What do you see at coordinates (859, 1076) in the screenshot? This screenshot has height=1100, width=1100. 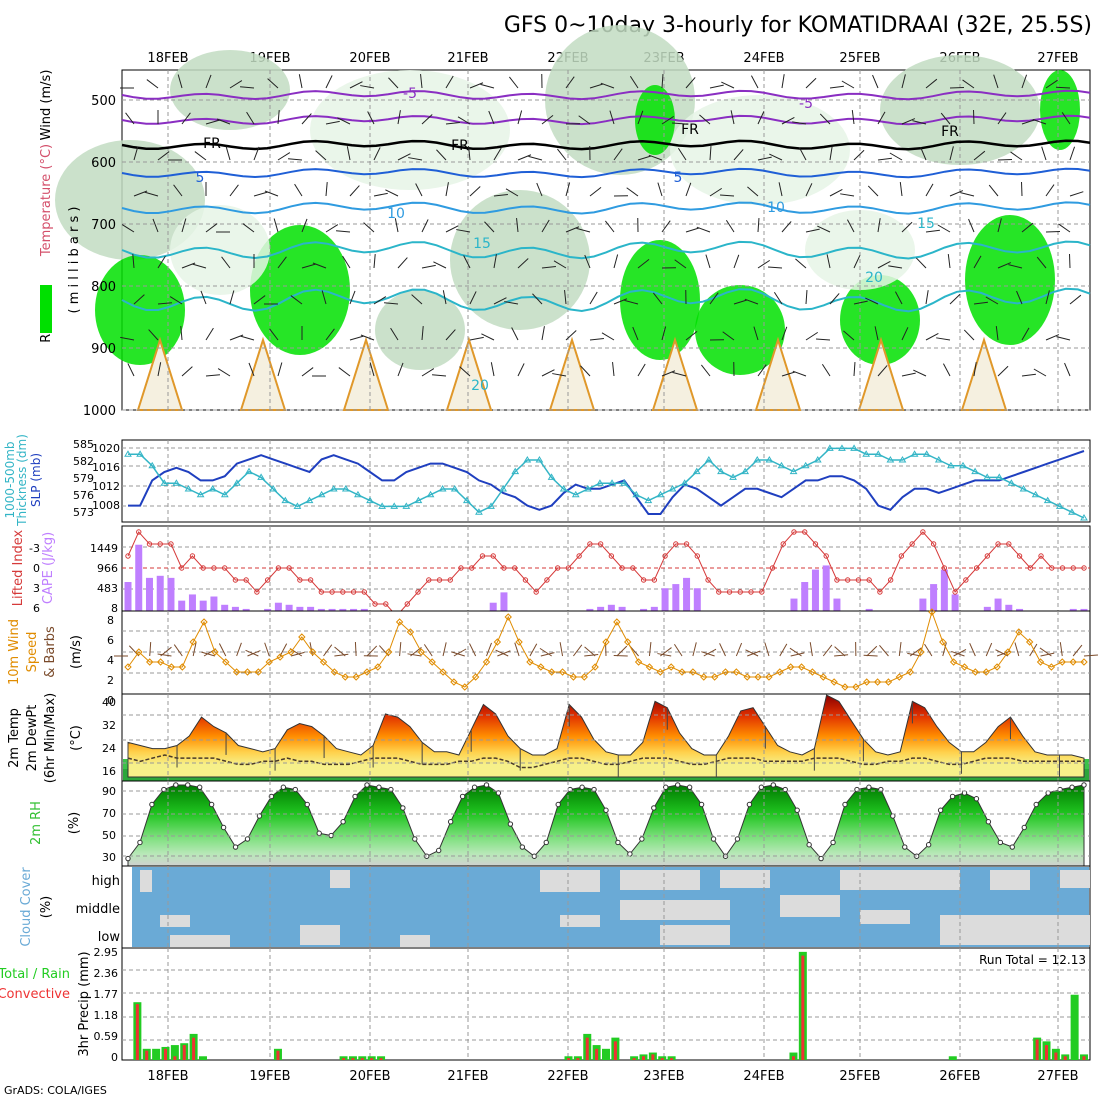 I see `bottom-day-label: 25FEB` at bounding box center [859, 1076].